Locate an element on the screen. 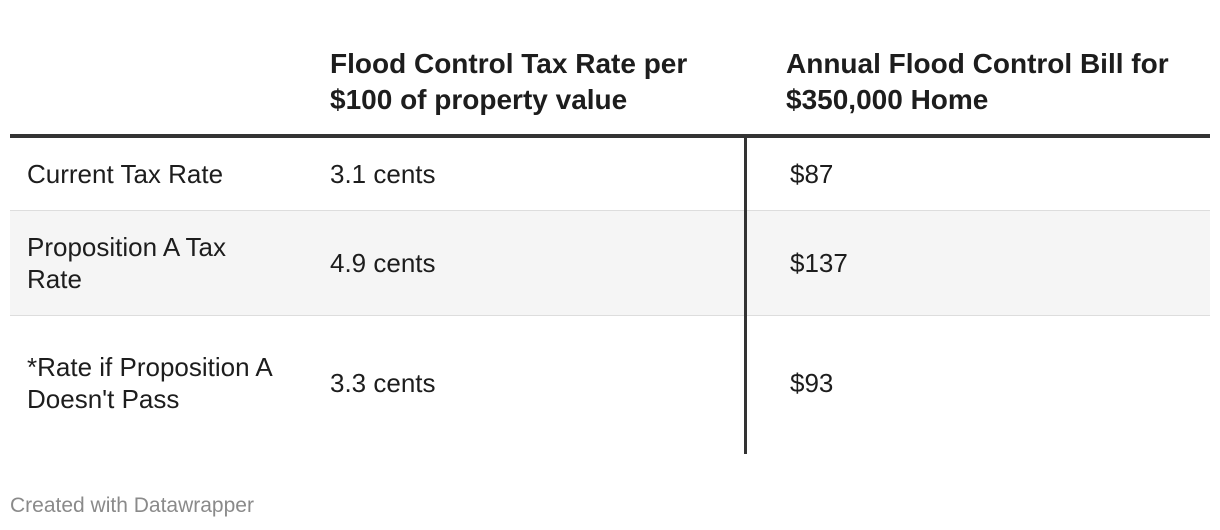 The image size is (1220, 530). annual-bill-cell: $93 is located at coordinates (812, 383).